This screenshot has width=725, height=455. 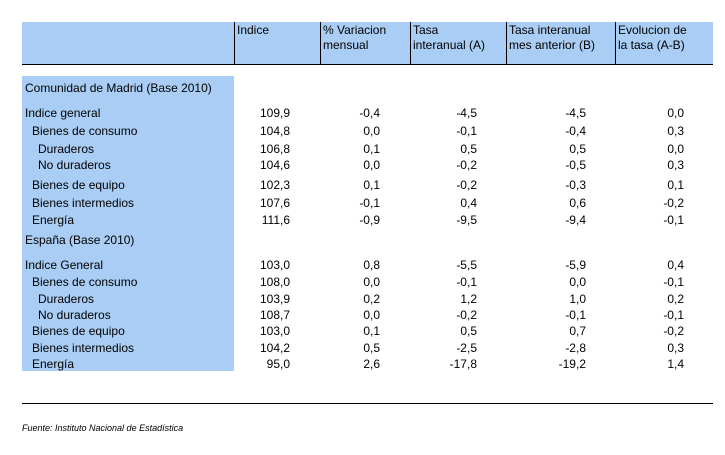 What do you see at coordinates (274, 165) in the screenshot?
I see `table-cell: 104,6` at bounding box center [274, 165].